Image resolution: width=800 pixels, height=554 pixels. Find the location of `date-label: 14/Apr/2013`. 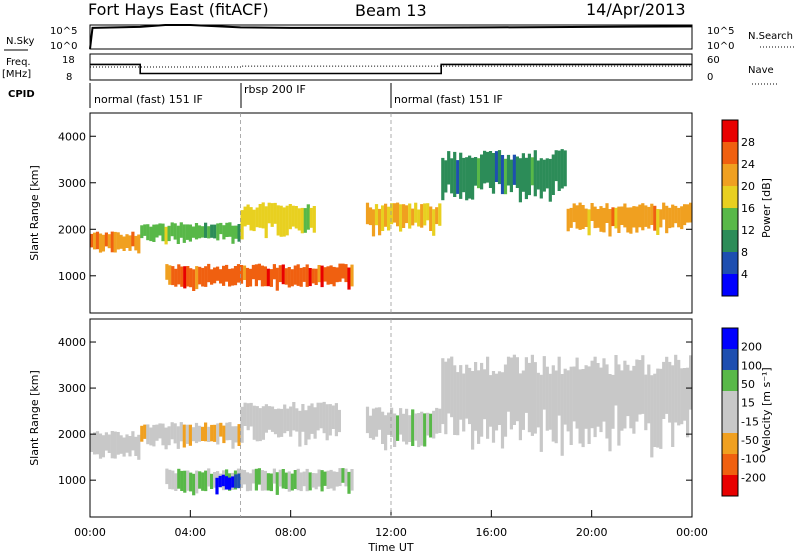

date-label: 14/Apr/2013 is located at coordinates (636, 9).